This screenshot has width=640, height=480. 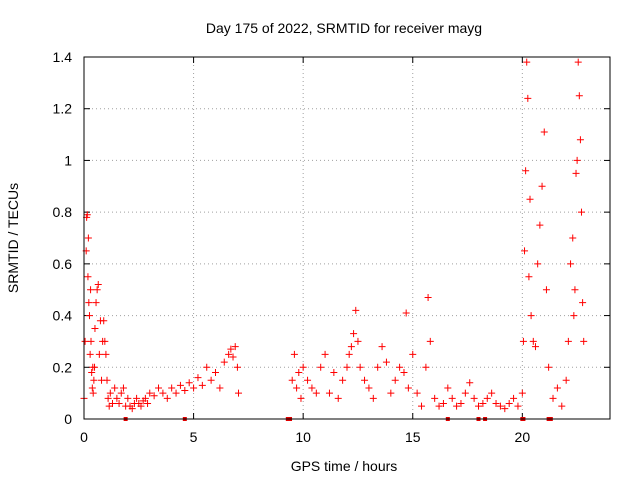 I want to click on x-tick-label: 0, so click(x=84, y=437).